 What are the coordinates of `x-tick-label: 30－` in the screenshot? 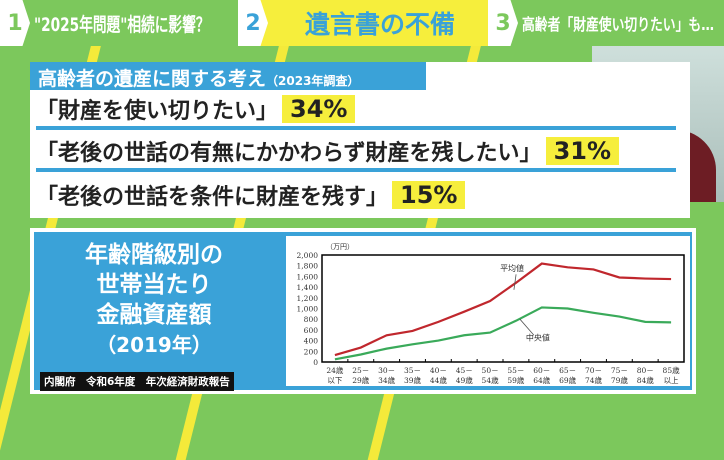 It's located at (386, 370).